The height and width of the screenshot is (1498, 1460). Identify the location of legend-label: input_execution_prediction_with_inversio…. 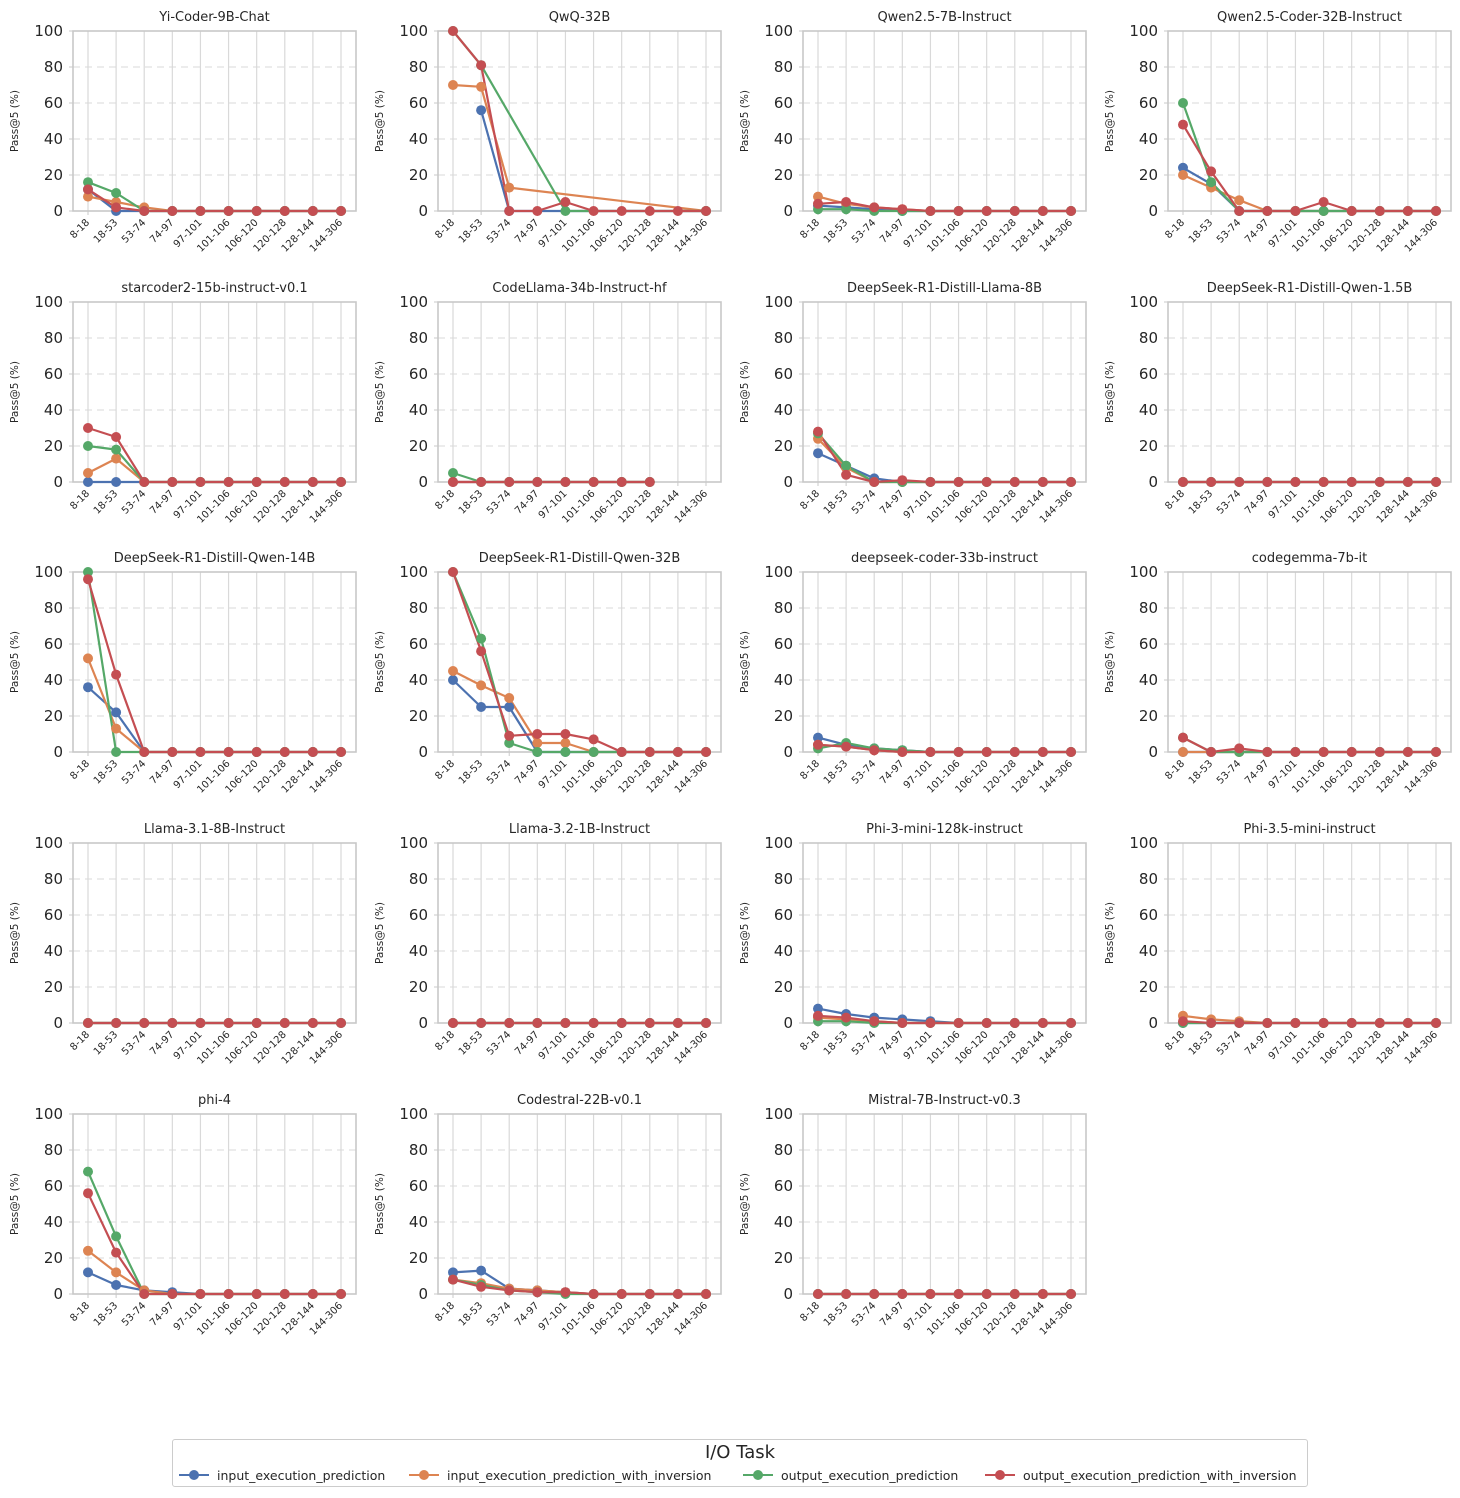
(579, 1475).